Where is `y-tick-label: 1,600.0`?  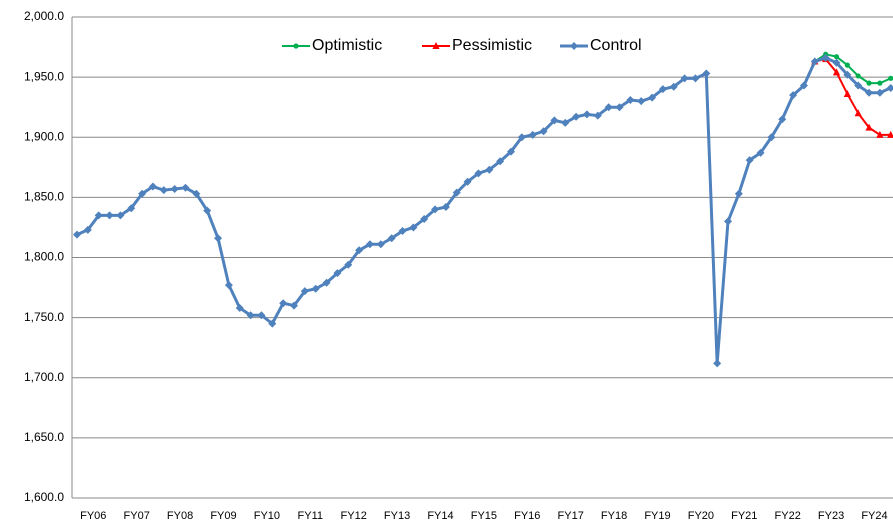
y-tick-label: 1,600.0 is located at coordinates (44, 497).